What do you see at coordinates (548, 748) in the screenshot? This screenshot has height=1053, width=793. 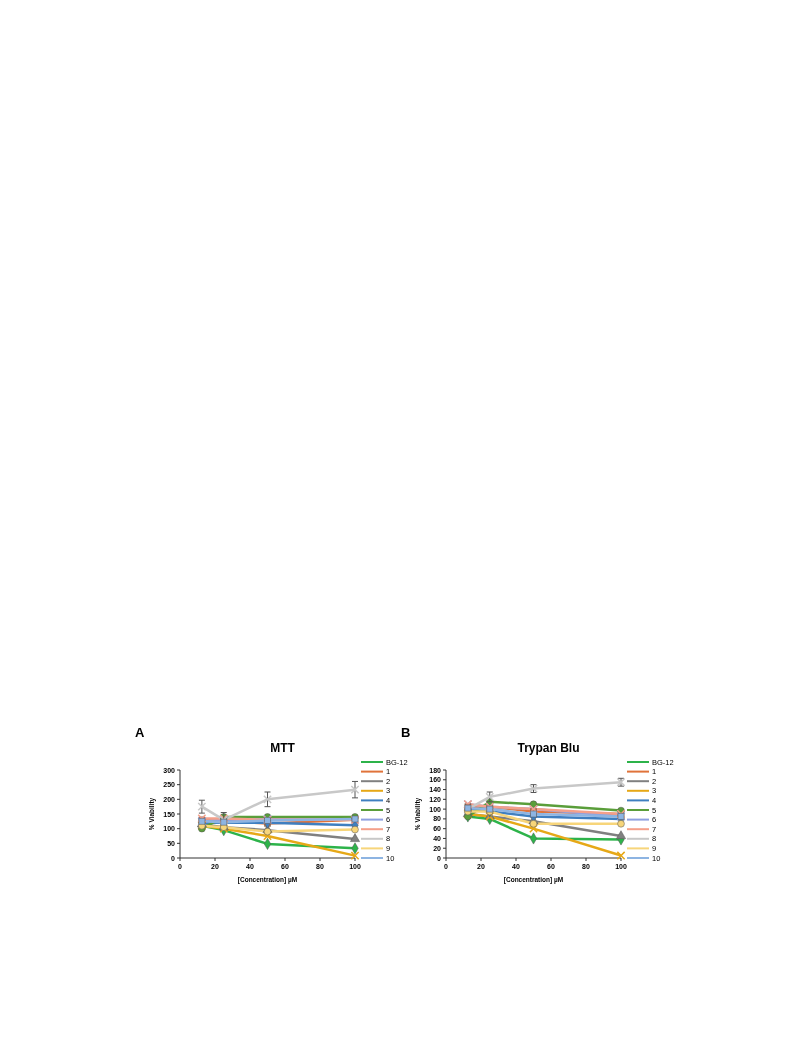 I see `chart-title: Trypan Blu` at bounding box center [548, 748].